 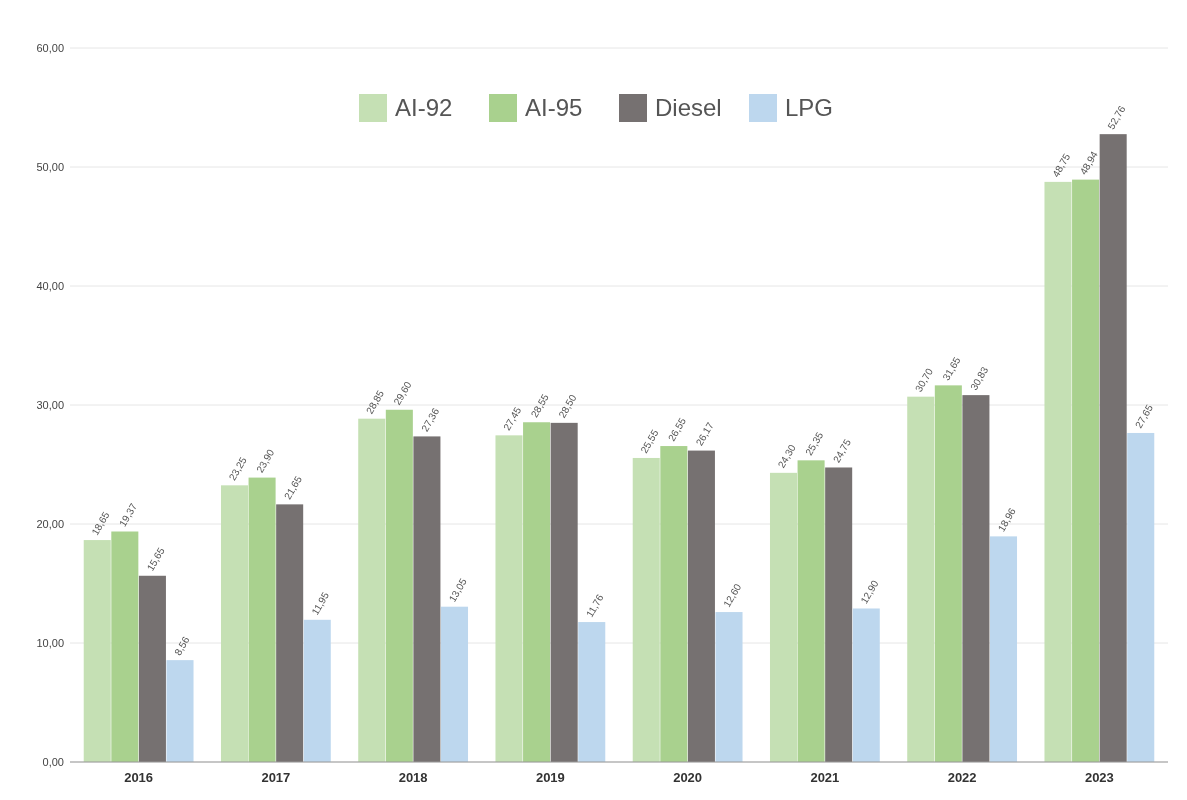 What do you see at coordinates (1099, 777) in the screenshot?
I see `x-tick-label: 2023` at bounding box center [1099, 777].